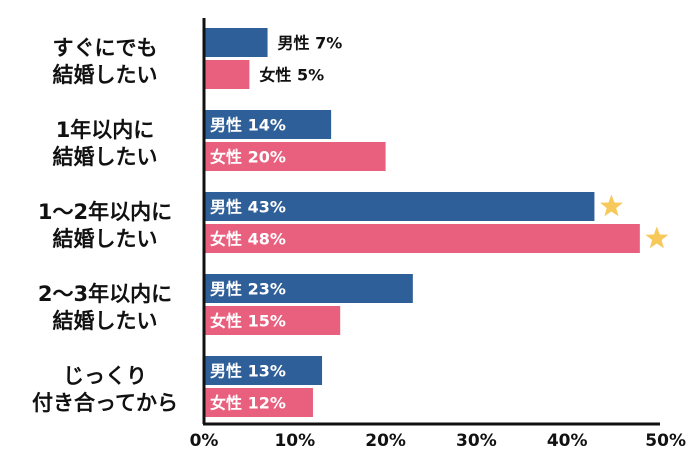 Image resolution: width=690 pixels, height=472 pixels. What do you see at coordinates (105, 389) in the screenshot?
I see `category-label: じっくり付き合ってから` at bounding box center [105, 389].